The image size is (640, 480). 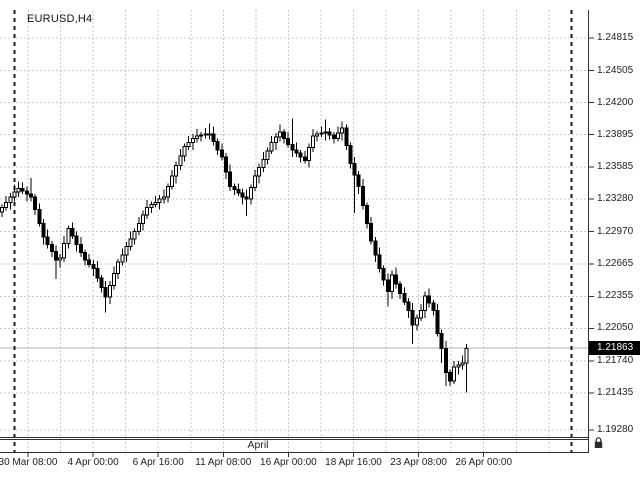 I want to click on price-tick-label: 1.22050, so click(x=615, y=328).